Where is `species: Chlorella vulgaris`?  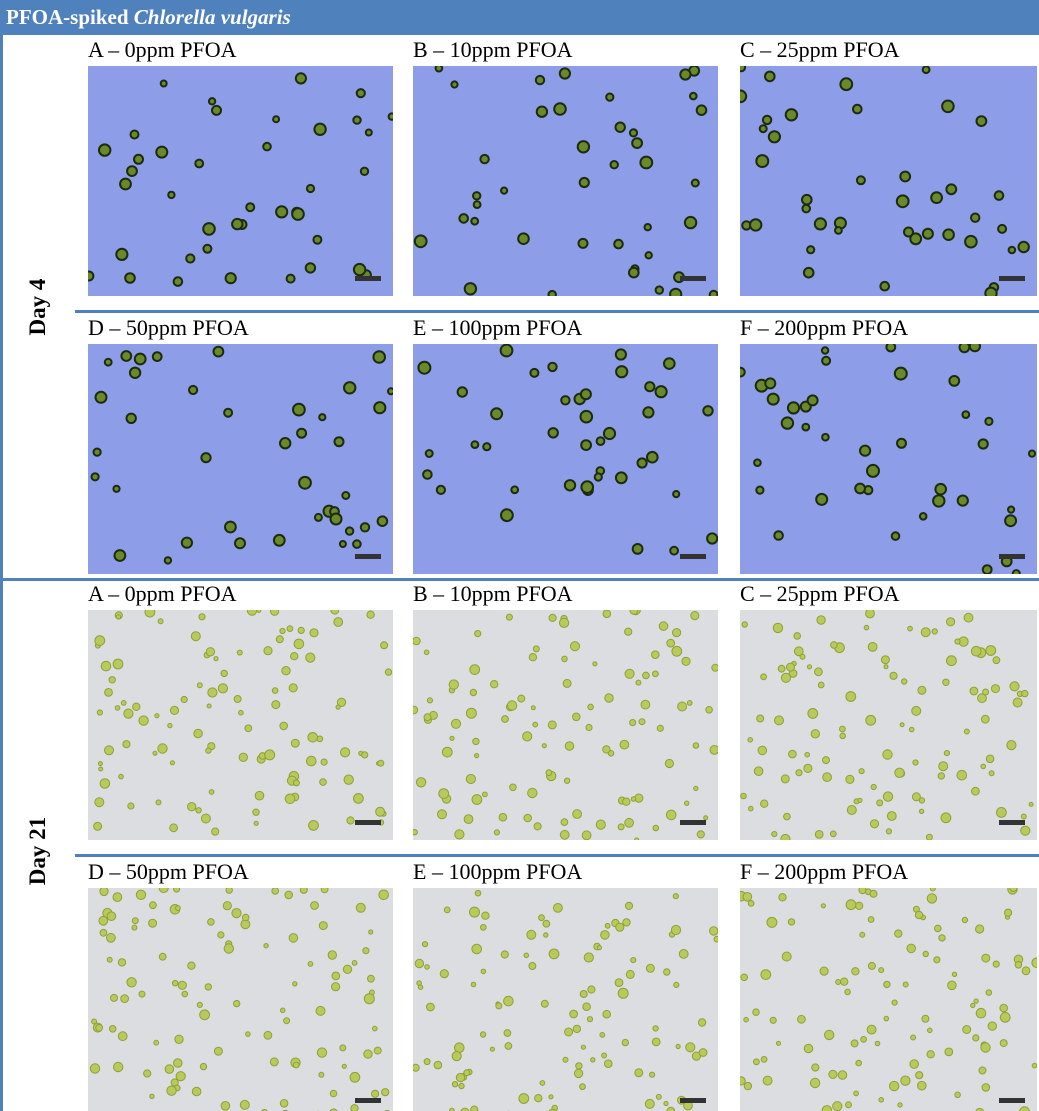 species: Chlorella vulgaris is located at coordinates (212, 17).